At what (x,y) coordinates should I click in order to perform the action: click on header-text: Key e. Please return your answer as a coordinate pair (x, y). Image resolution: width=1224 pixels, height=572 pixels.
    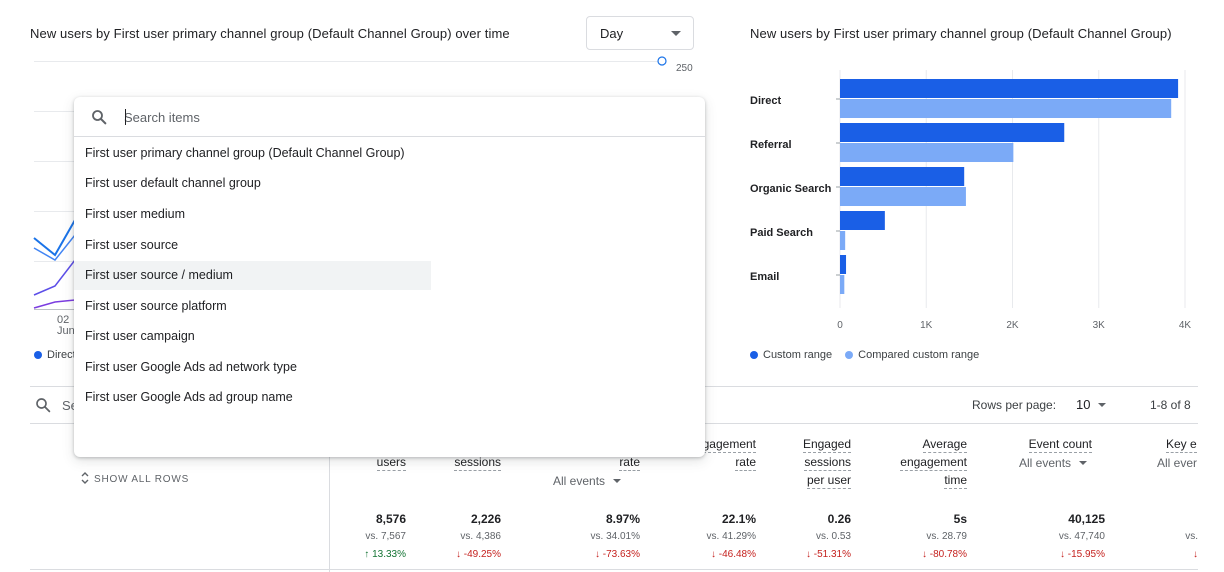
    Looking at the image, I should click on (1181, 445).